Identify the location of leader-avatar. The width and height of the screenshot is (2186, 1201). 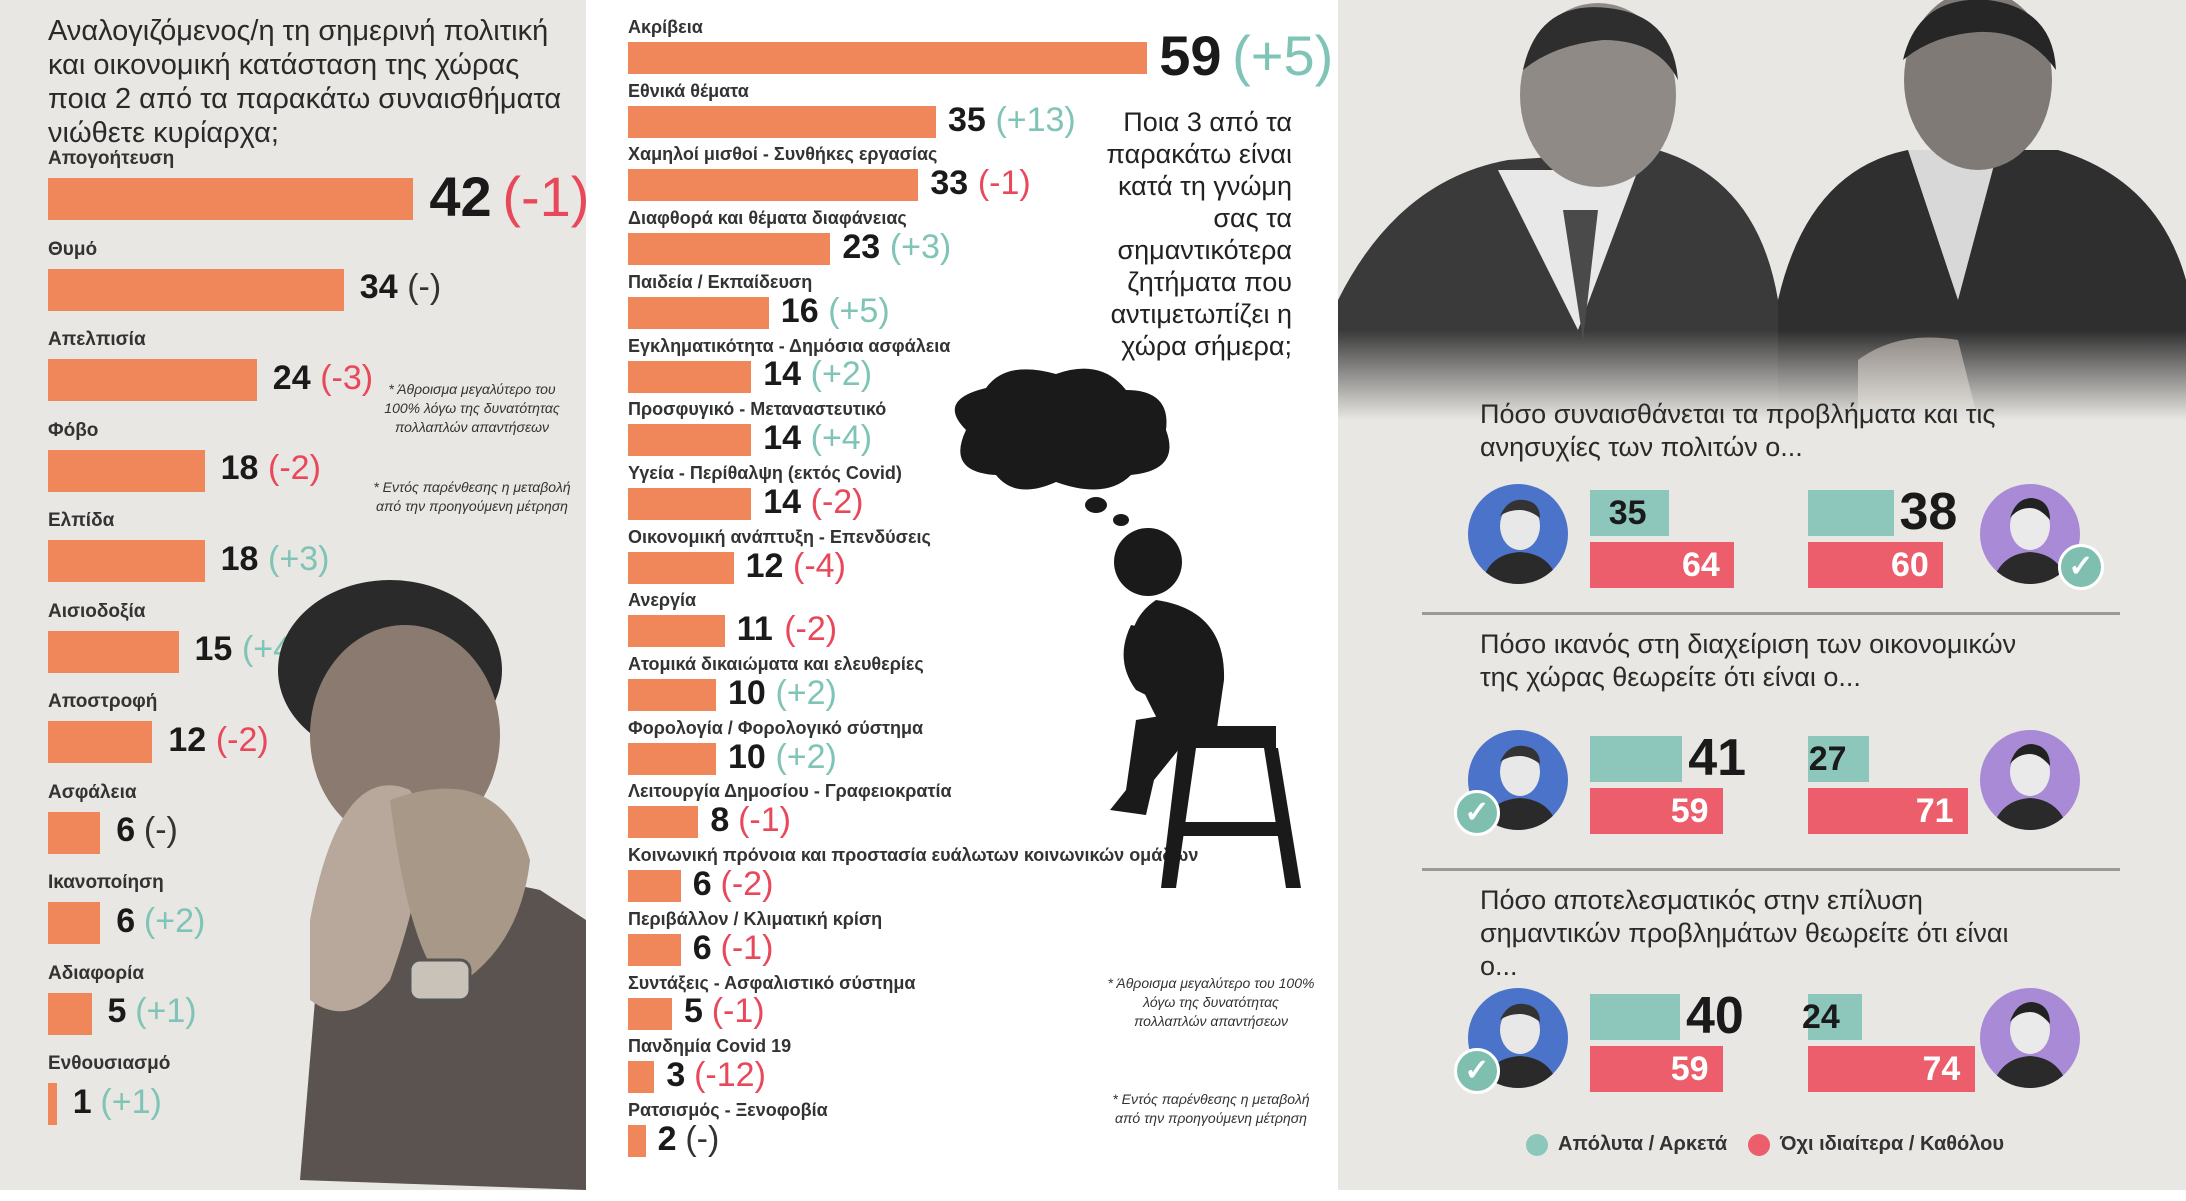
(2030, 780).